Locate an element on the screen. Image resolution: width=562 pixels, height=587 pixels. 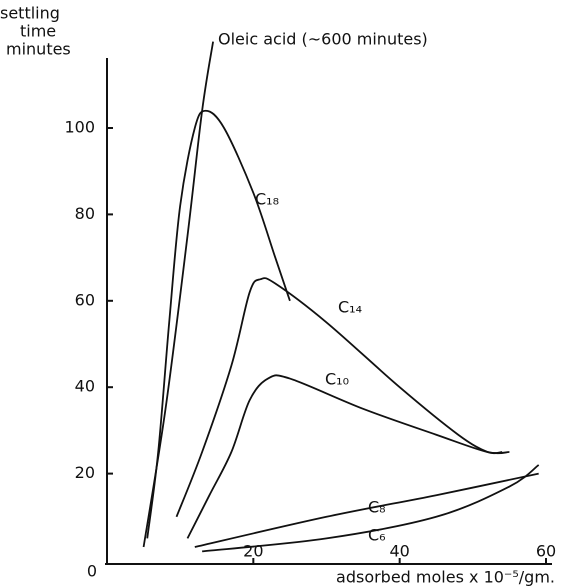
series-label: C₆ is located at coordinates (377, 535).